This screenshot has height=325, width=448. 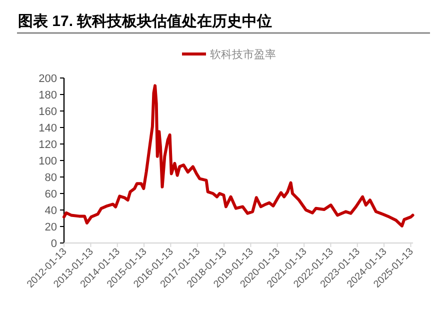 I want to click on y-tick-label: 80, so click(x=50, y=178).